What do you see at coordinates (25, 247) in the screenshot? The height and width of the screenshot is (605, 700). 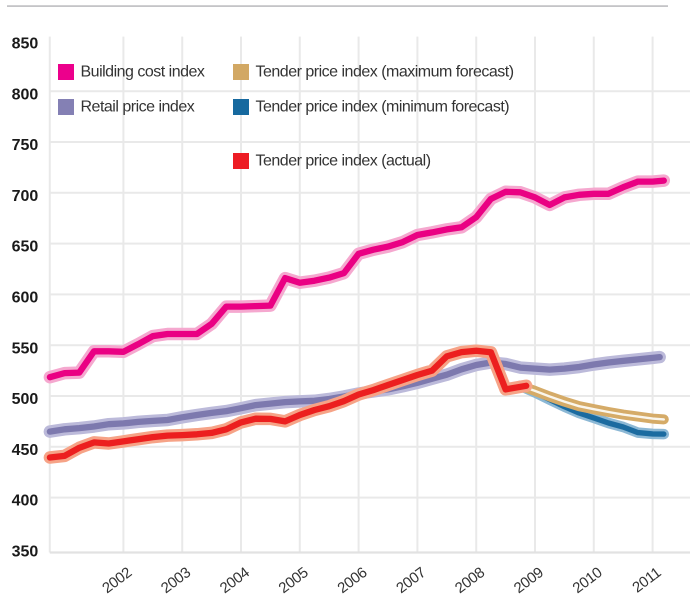 I see `svg-text: 650` at bounding box center [25, 247].